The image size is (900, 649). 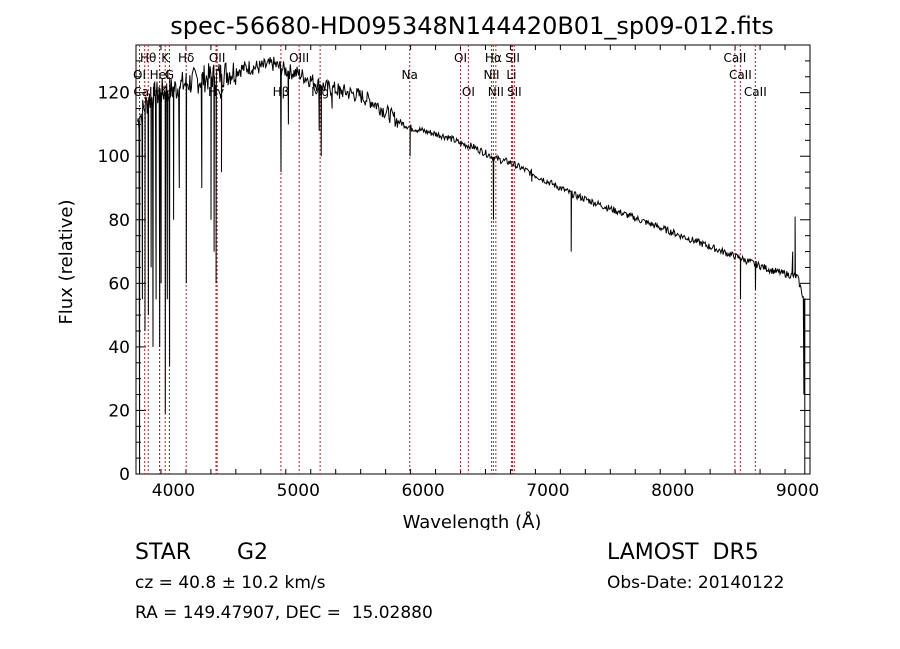 I want to click on x-axis-label: Wavelength (Å), so click(x=472, y=520).